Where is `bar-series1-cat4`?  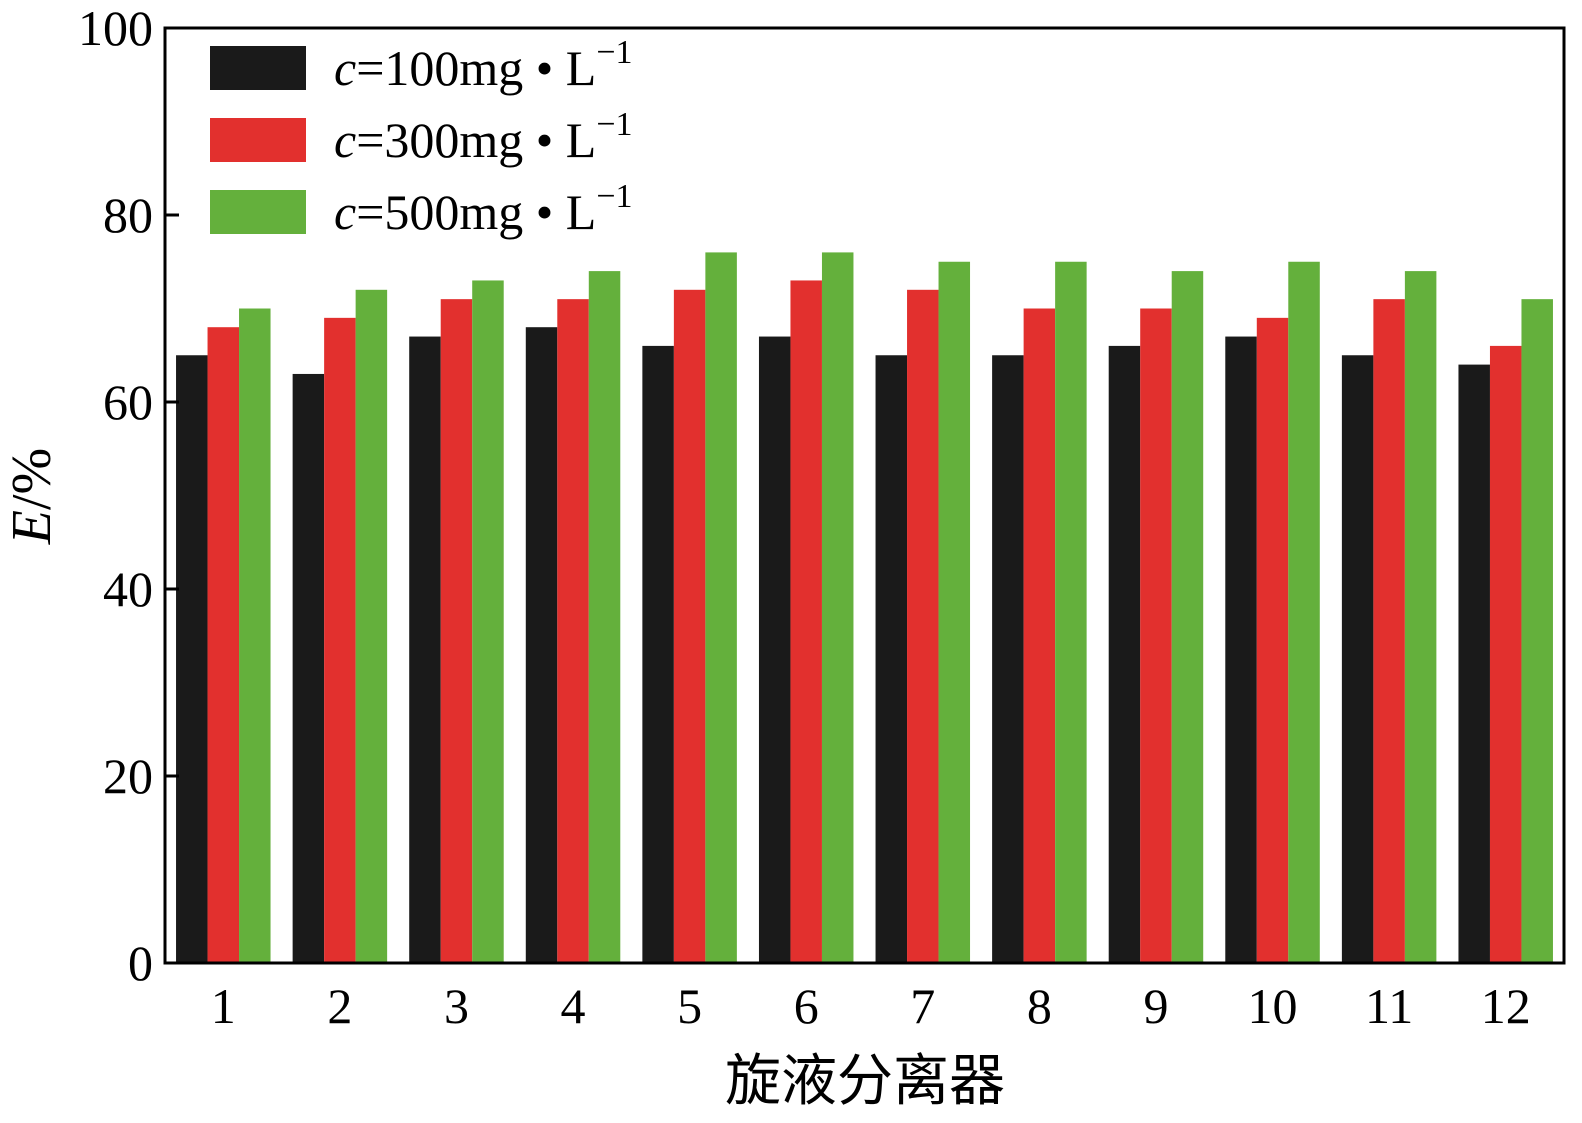 bar-series1-cat4 is located at coordinates (541, 645).